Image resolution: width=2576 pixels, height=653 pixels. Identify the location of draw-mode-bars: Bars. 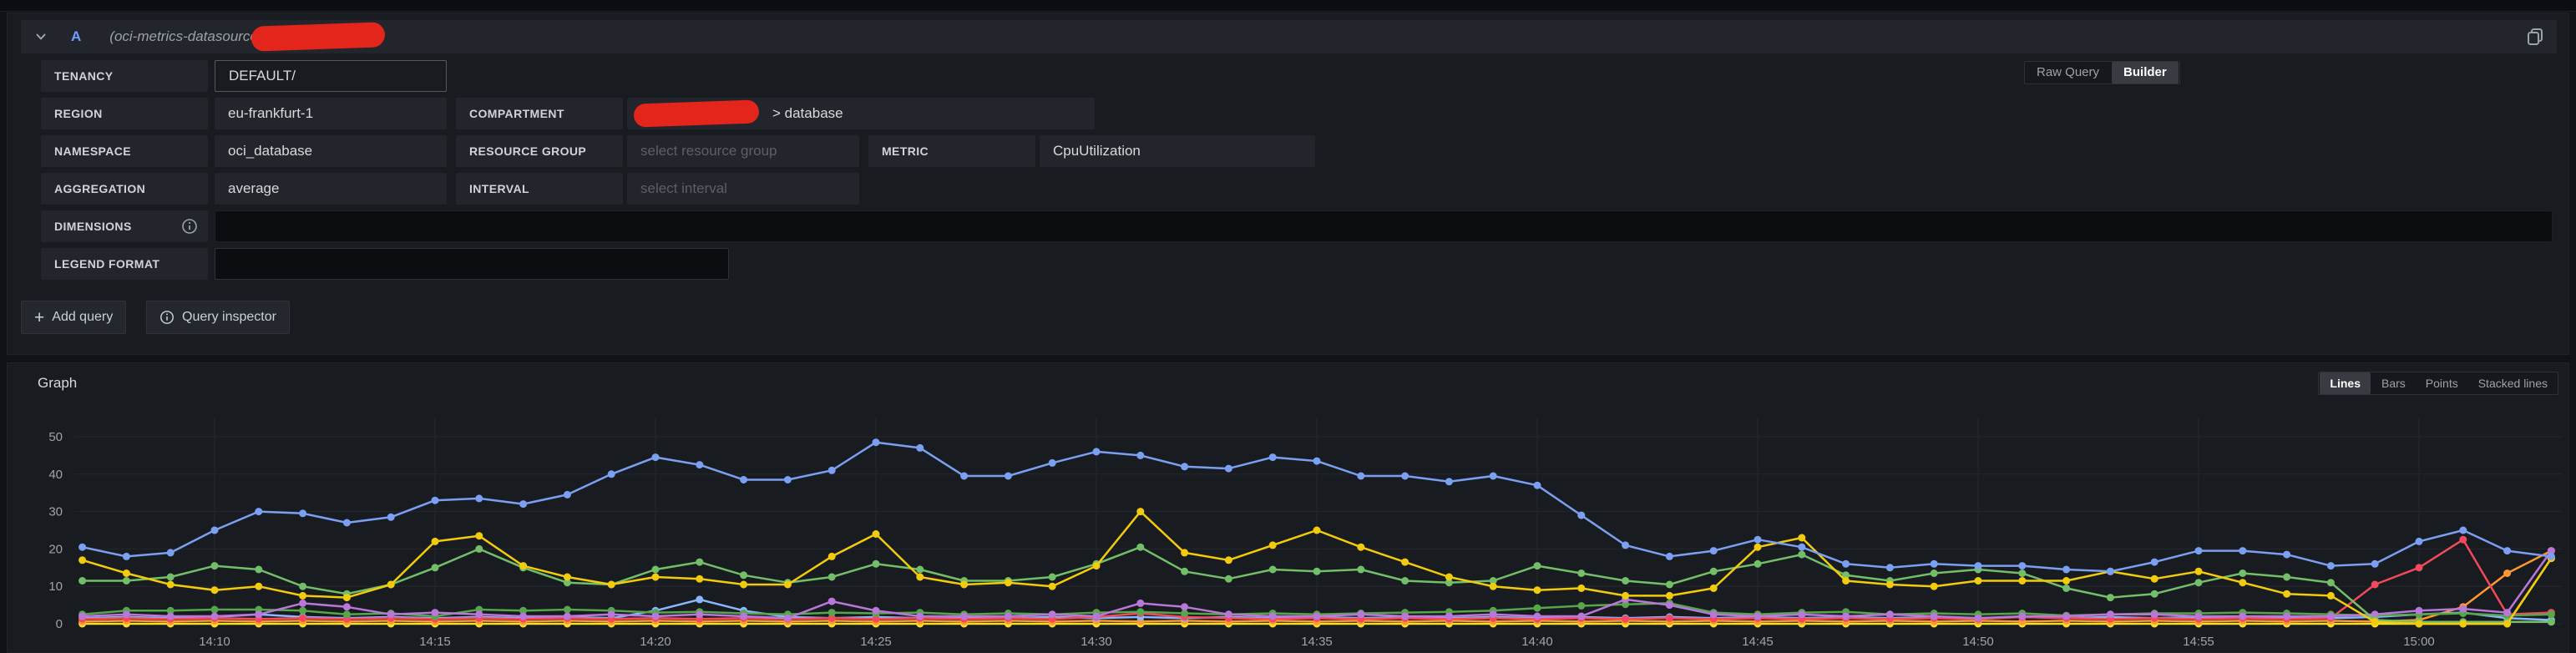
(2393, 383).